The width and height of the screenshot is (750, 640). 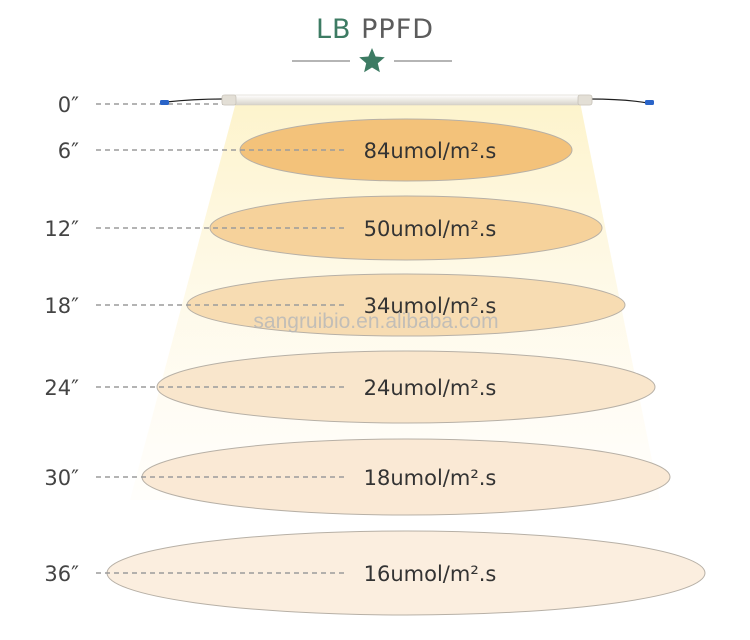 What do you see at coordinates (61, 306) in the screenshot?
I see `distance-label: 18″` at bounding box center [61, 306].